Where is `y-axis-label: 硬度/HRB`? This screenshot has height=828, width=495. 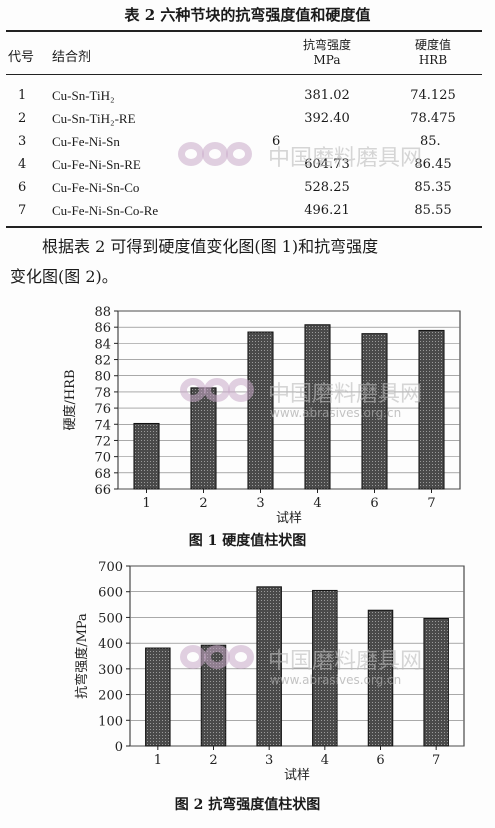 y-axis-label: 硬度/HRB is located at coordinates (70, 399).